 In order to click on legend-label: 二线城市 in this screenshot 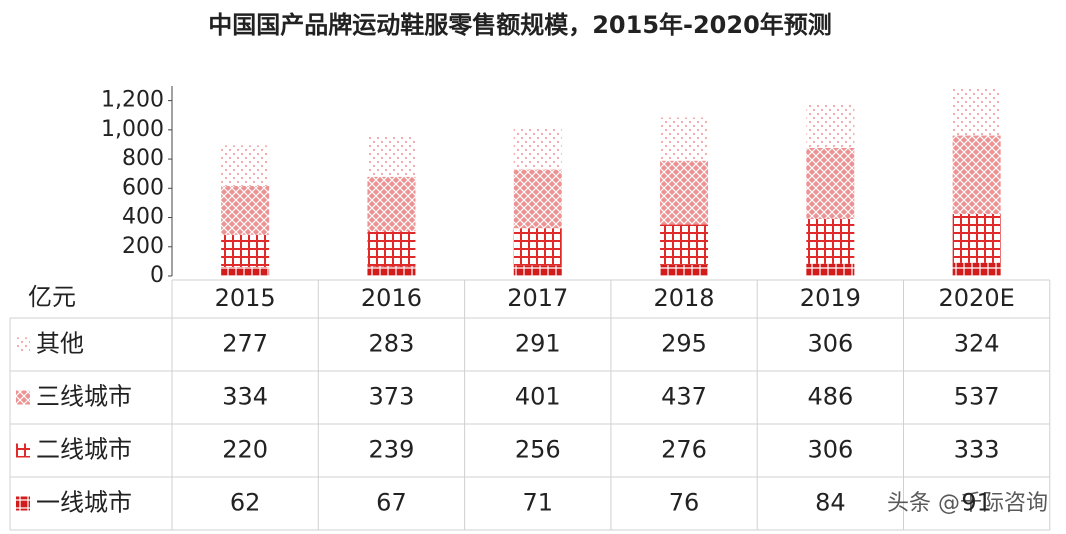, I will do `click(84, 450)`.